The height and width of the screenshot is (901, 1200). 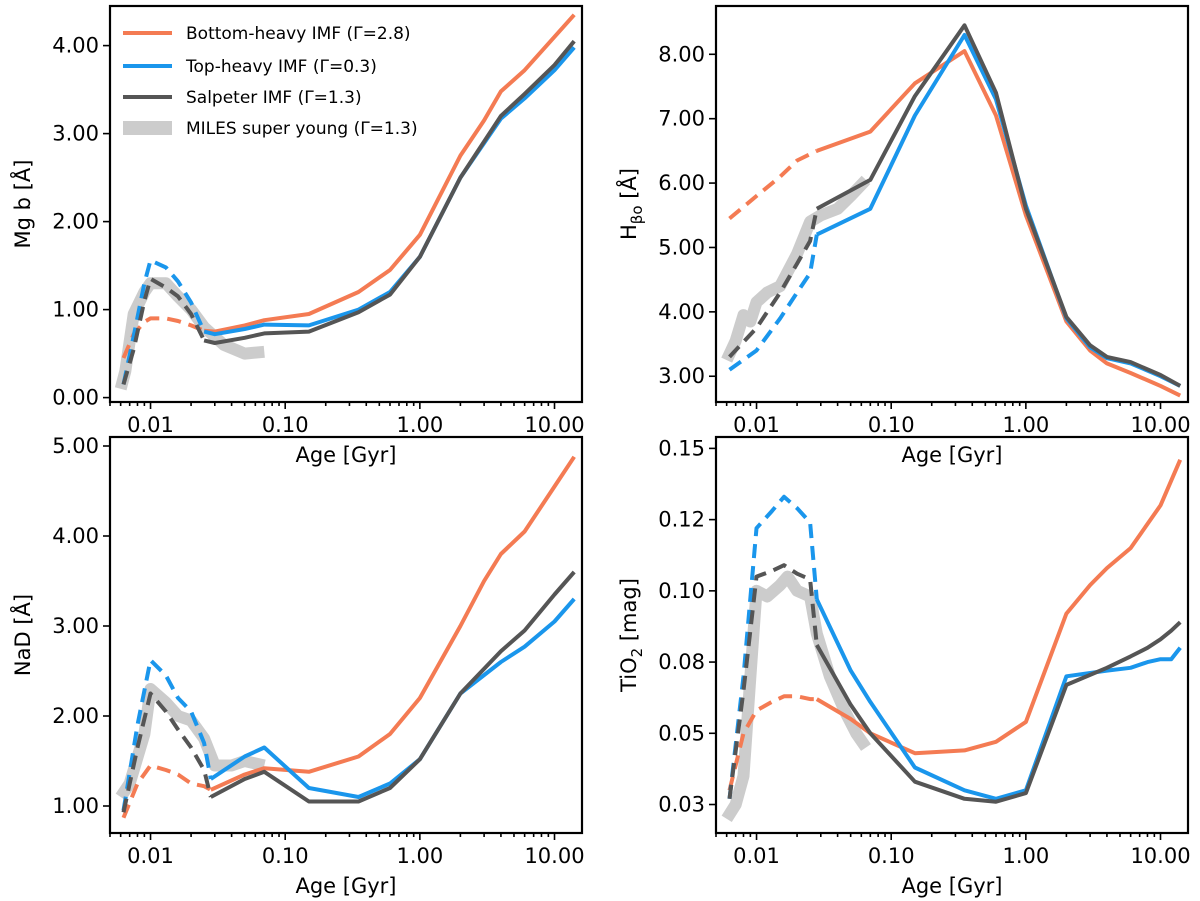 What do you see at coordinates (302, 129) in the screenshot?
I see `legend-label-miles: MILES super young (Γ=1.3)` at bounding box center [302, 129].